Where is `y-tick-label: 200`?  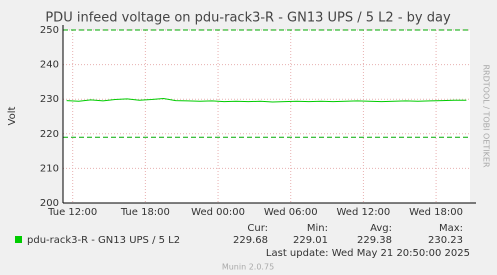 y-tick-label: 200 is located at coordinates (49, 203).